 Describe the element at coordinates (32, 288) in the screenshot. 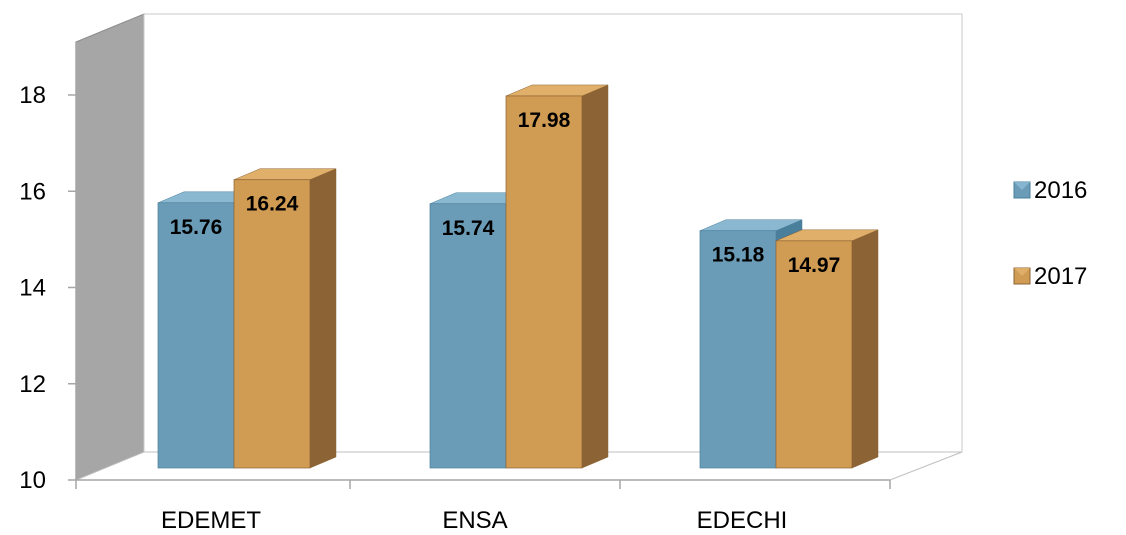

I see `y-tick-label: 14` at that location.